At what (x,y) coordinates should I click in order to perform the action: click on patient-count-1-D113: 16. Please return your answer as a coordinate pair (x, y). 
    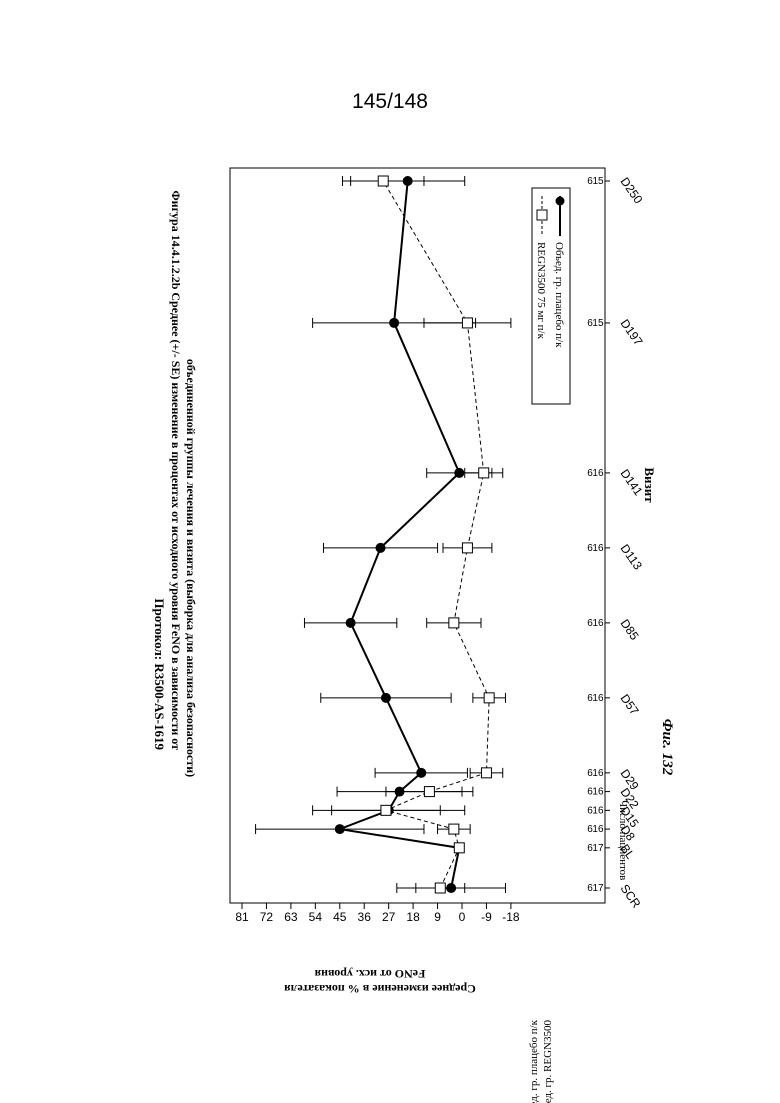
    Looking at the image, I should click on (598, 548).